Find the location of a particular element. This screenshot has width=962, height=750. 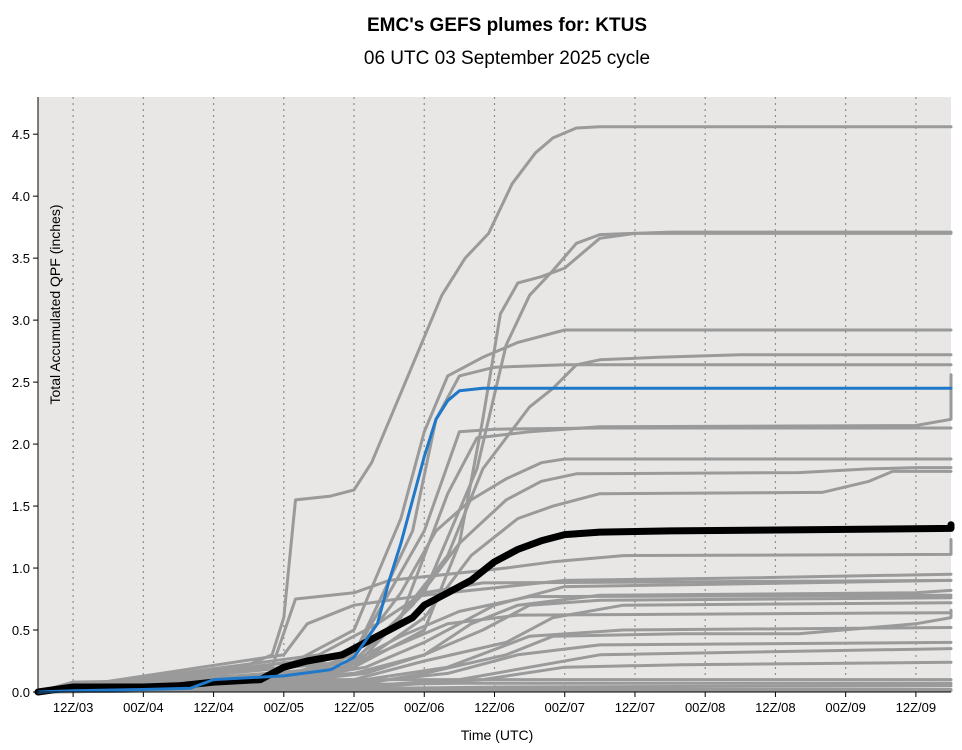

y-tick-label: 1.5 is located at coordinates (21, 506).